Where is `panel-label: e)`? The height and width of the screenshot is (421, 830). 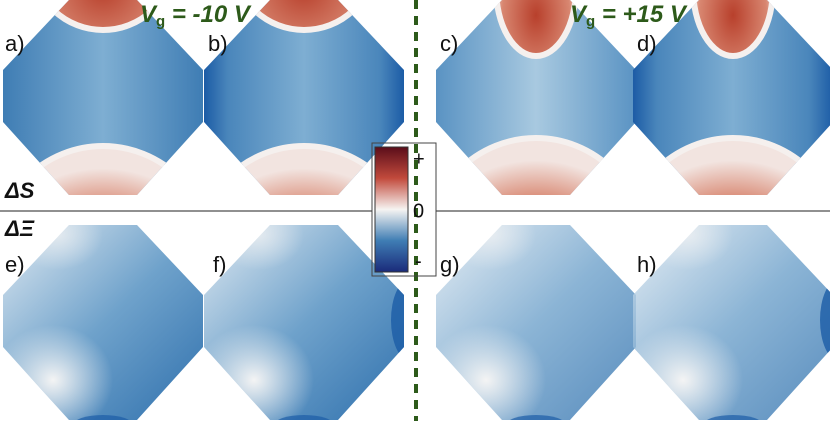 panel-label: e) is located at coordinates (15, 264).